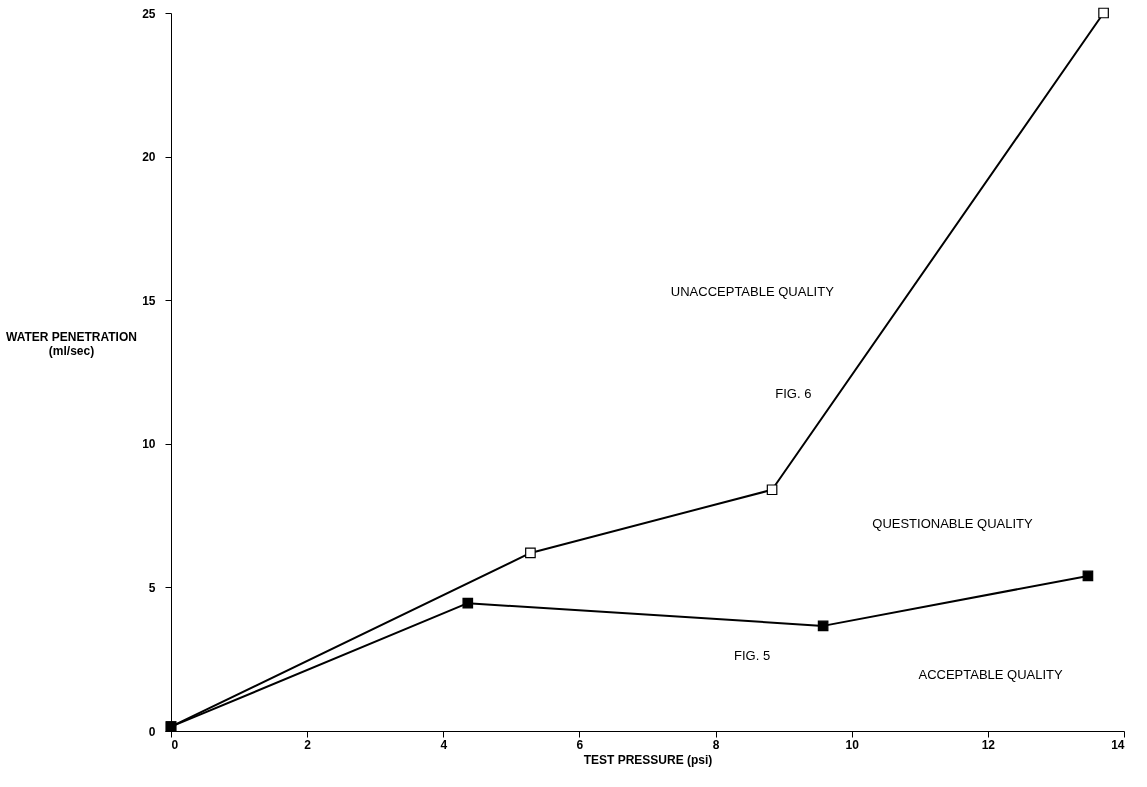  What do you see at coordinates (308, 744) in the screenshot?
I see `x-tick-label: 2` at bounding box center [308, 744].